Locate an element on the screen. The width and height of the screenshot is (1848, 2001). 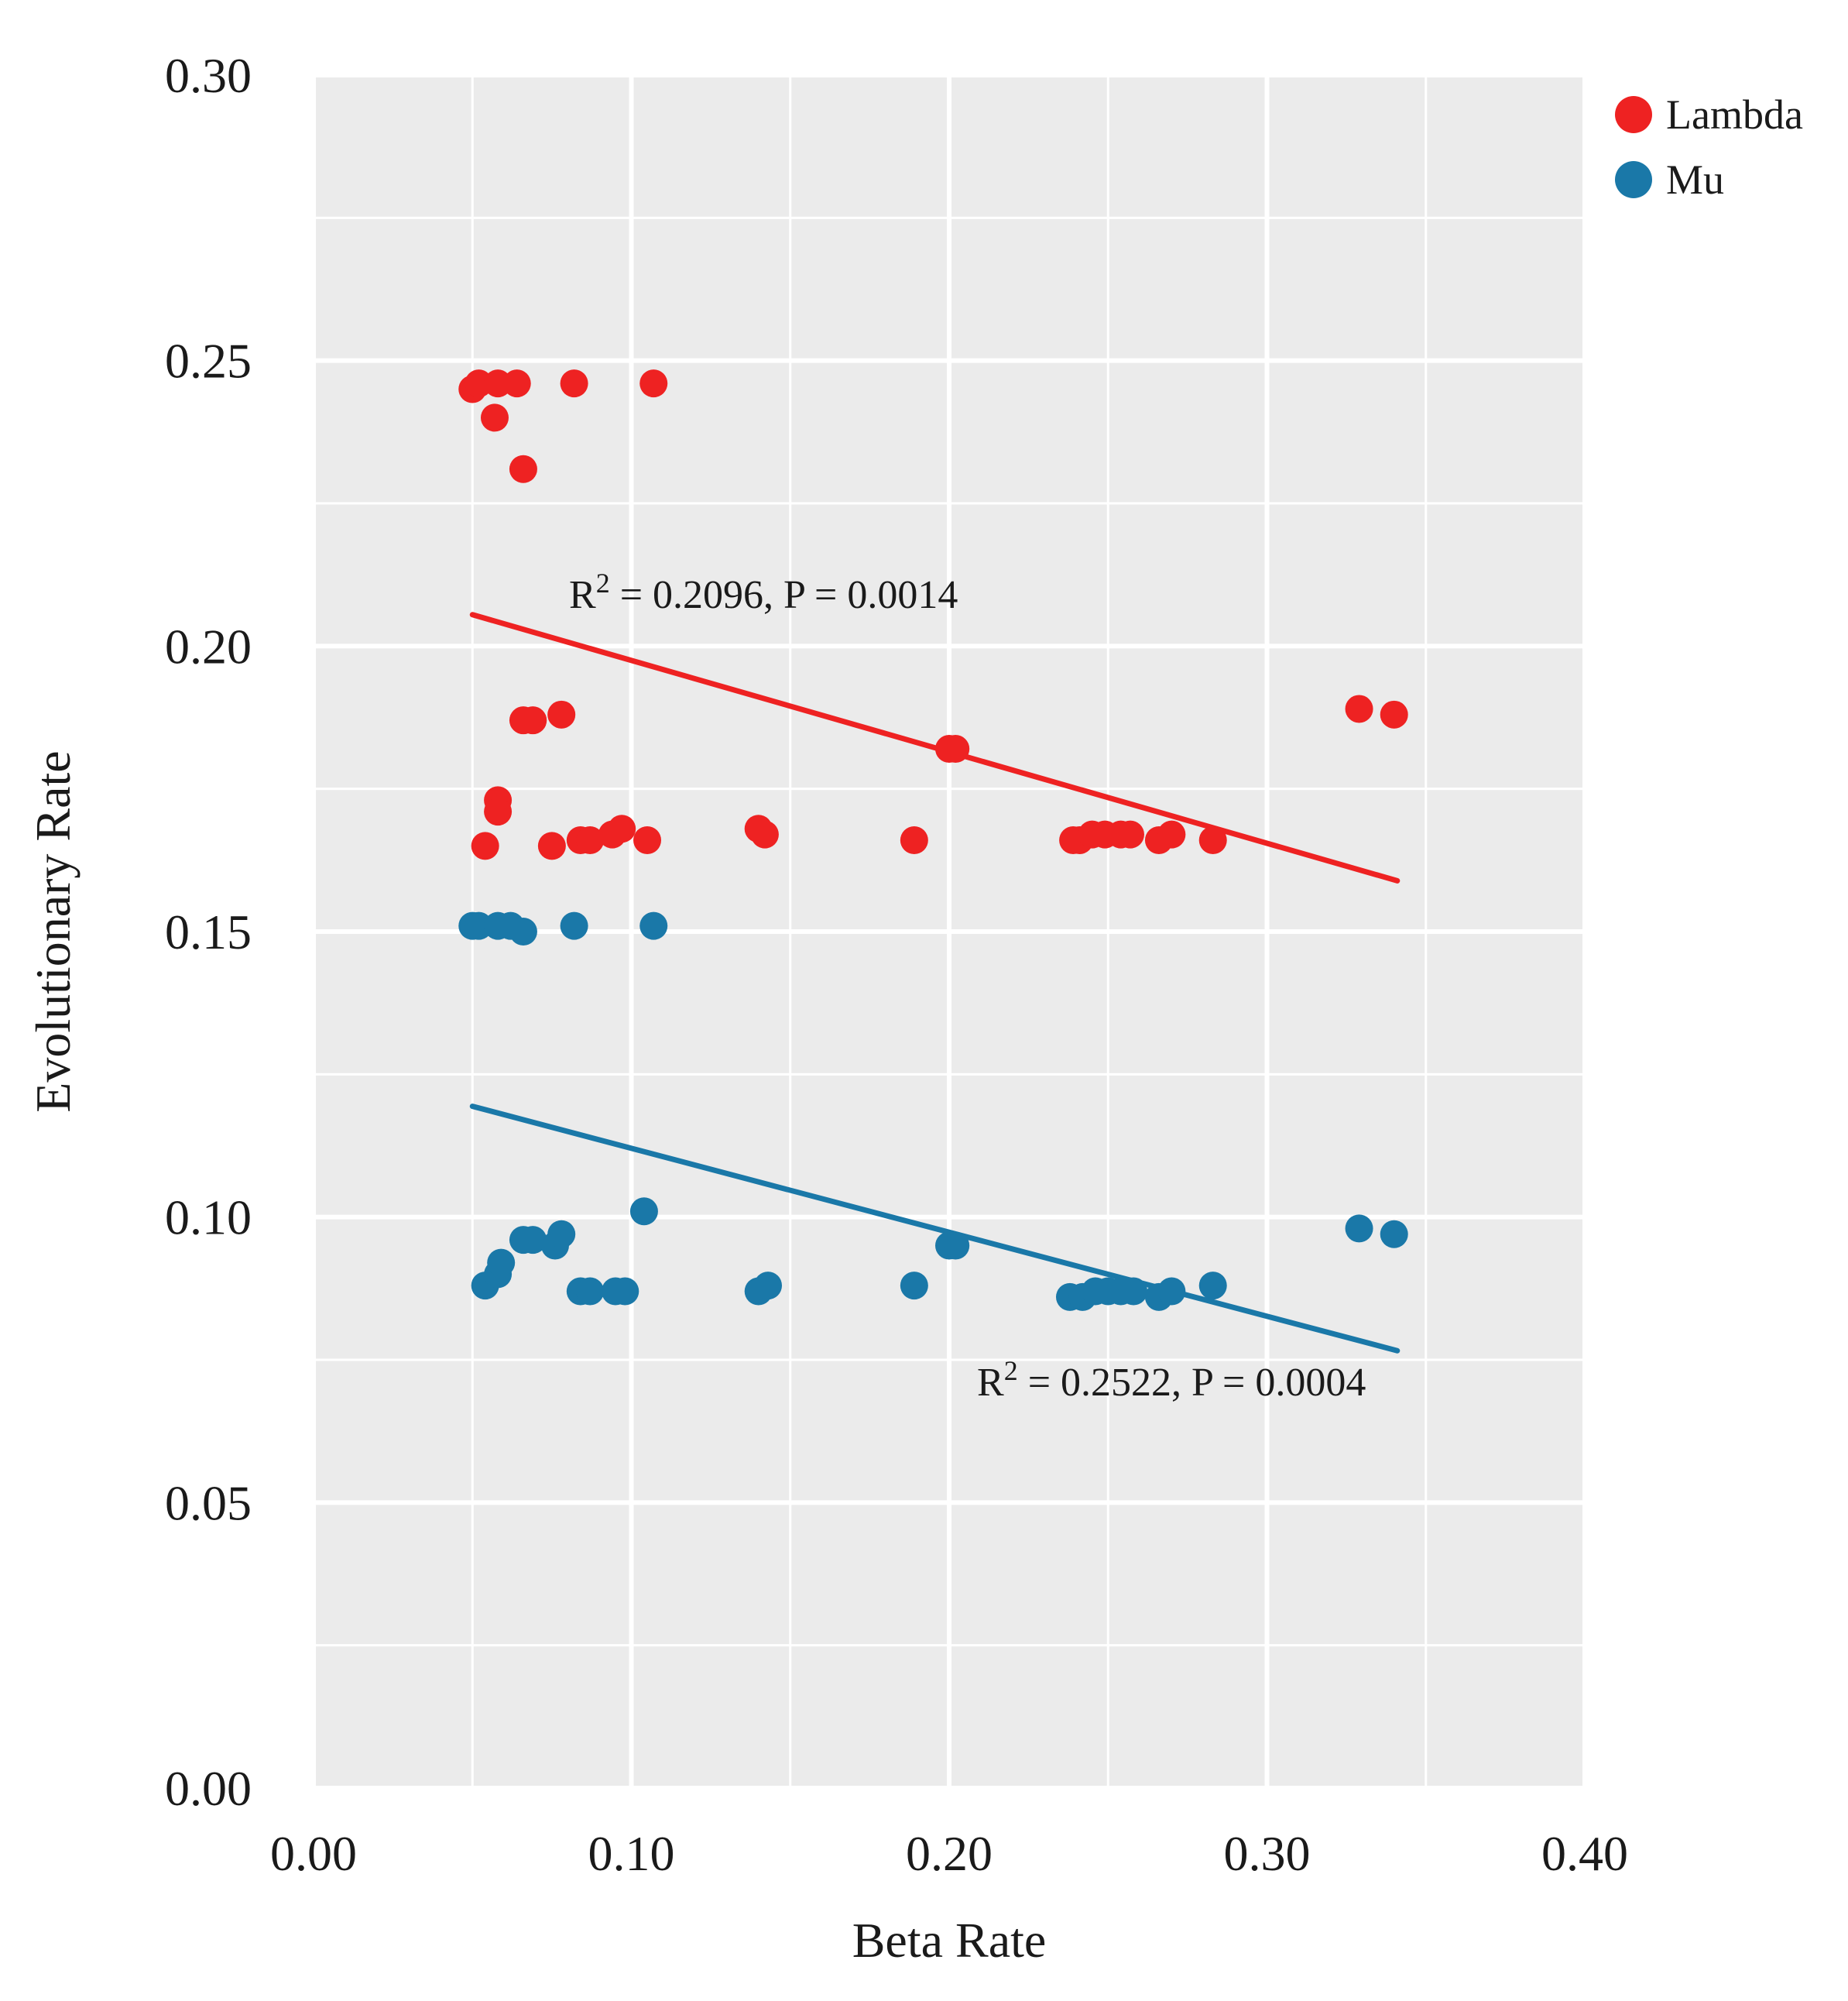
y-tick-label: 0.15 is located at coordinates (208, 931).